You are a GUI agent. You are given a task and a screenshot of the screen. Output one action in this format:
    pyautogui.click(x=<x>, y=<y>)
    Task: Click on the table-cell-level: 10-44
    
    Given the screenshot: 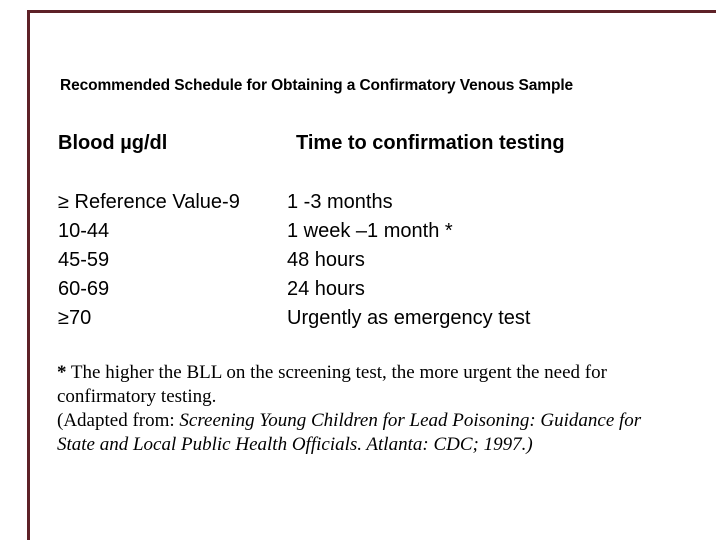 What is the action you would take?
    pyautogui.click(x=84, y=231)
    